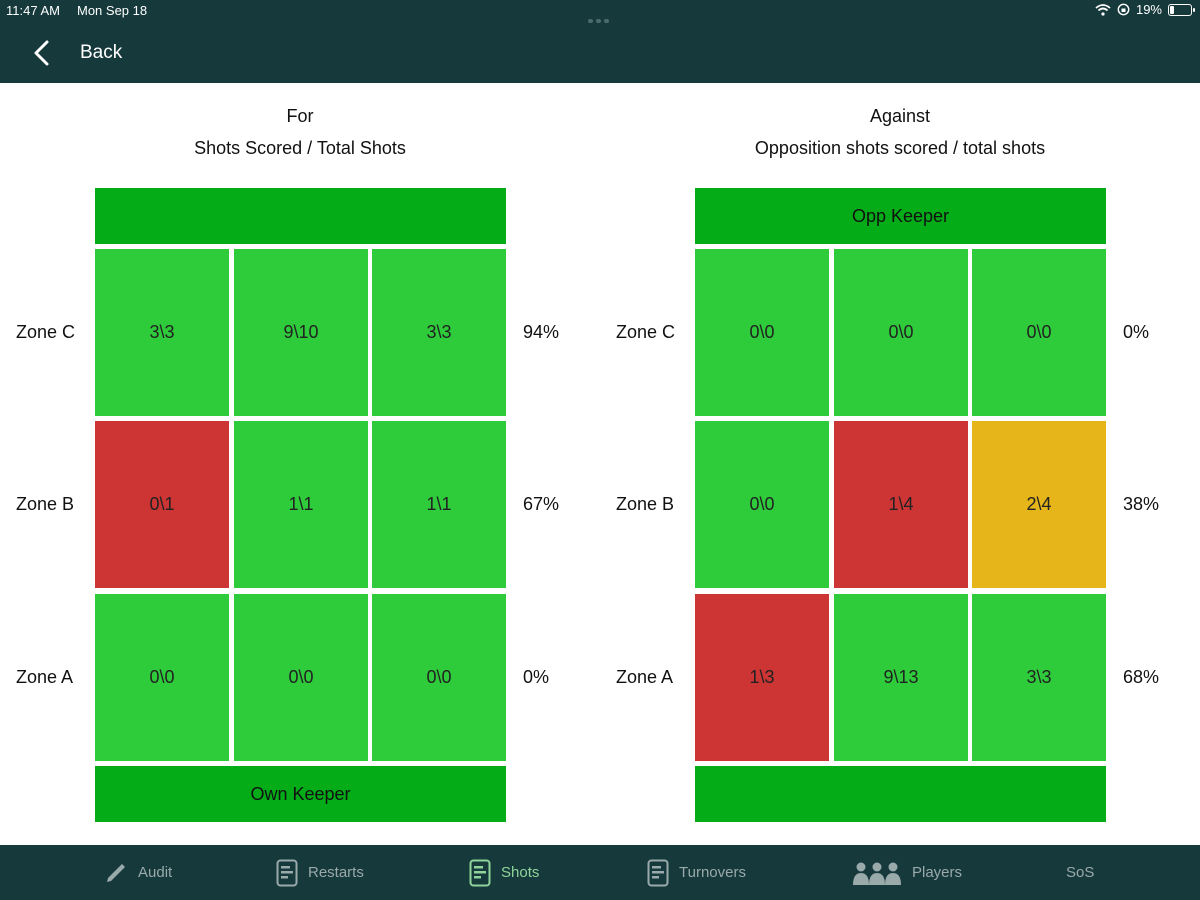  What do you see at coordinates (300, 148) in the screenshot?
I see `for-heading-subtitle: Shots Scored / Total Shots` at bounding box center [300, 148].